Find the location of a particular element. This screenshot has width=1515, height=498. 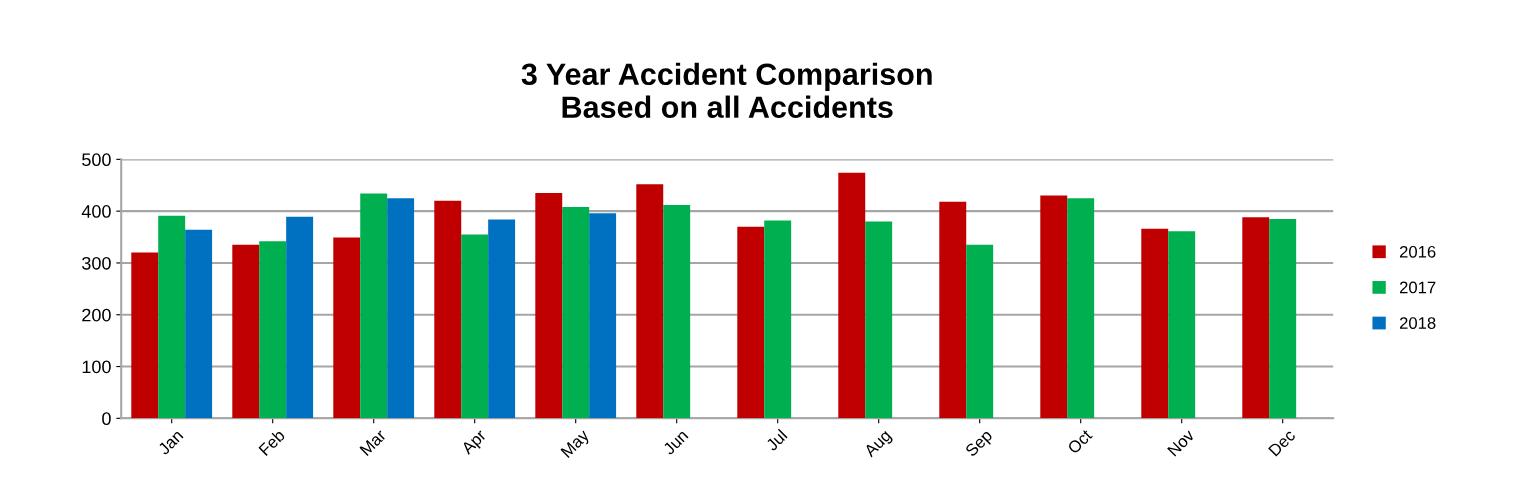

legend-label: 2017 is located at coordinates (1417, 287).